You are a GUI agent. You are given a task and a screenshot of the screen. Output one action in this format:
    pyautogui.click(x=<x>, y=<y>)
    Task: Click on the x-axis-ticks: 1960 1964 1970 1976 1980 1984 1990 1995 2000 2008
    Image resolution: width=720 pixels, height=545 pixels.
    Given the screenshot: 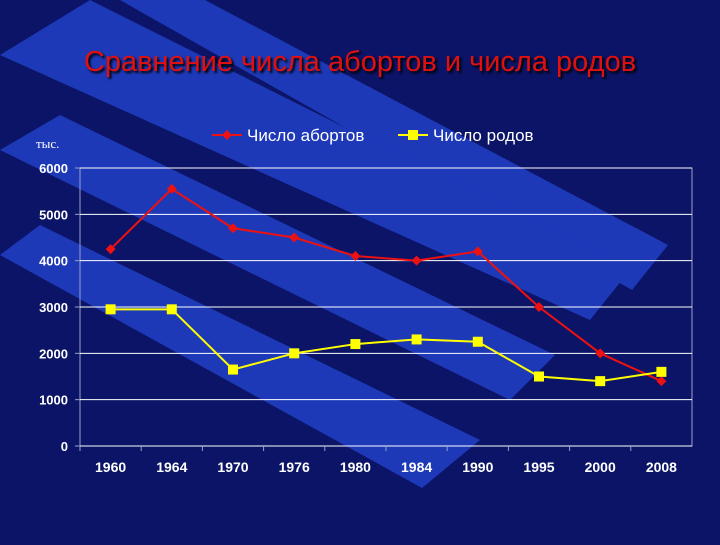 What is the action you would take?
    pyautogui.click(x=378, y=460)
    